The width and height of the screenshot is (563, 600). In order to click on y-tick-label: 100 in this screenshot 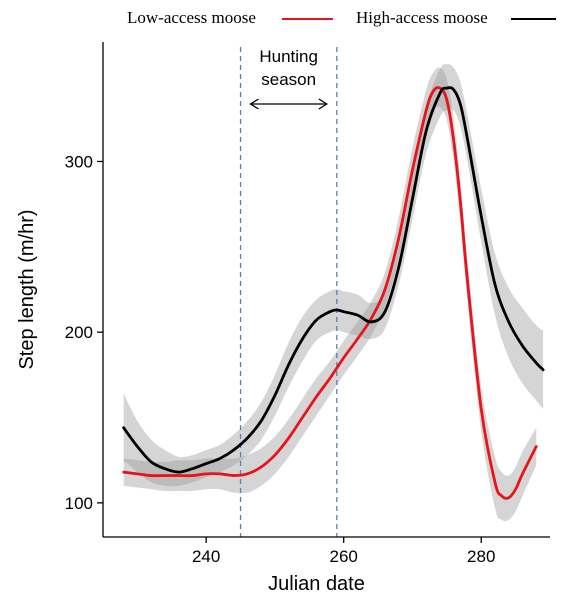, I will do `click(79, 503)`.